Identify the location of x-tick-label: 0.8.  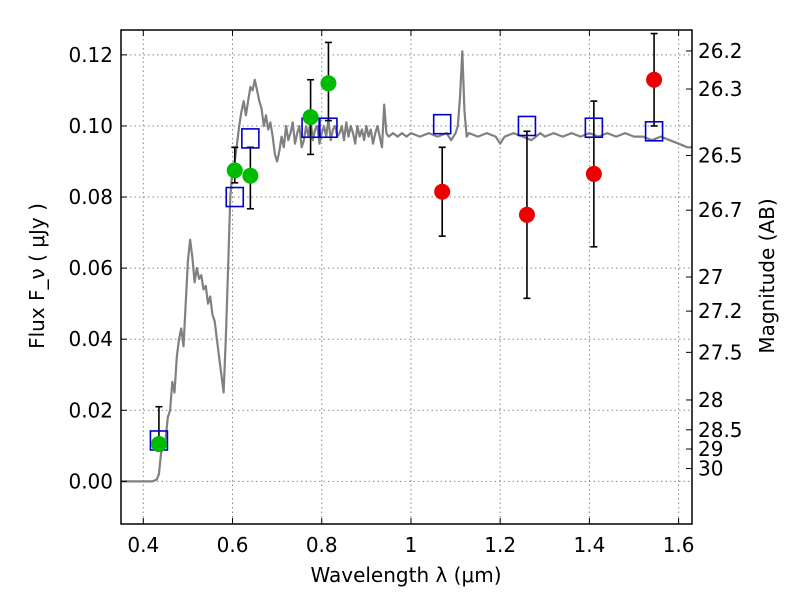
(322, 545).